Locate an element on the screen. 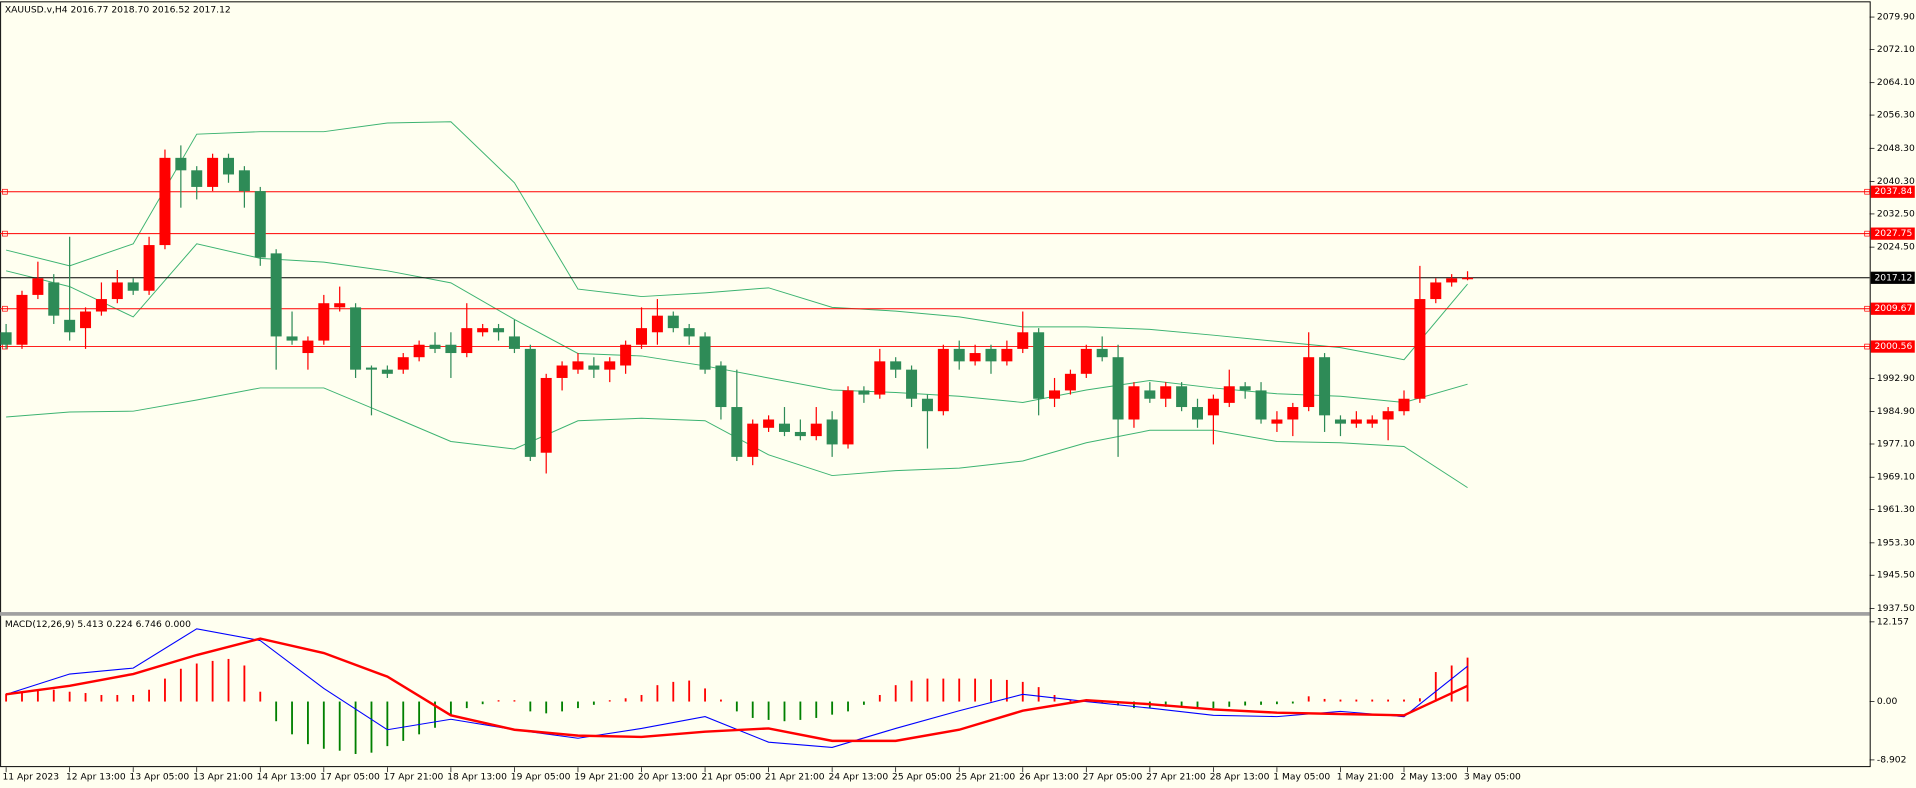 The width and height of the screenshot is (1916, 788). y-tick-label: 1984.90 is located at coordinates (1896, 411).